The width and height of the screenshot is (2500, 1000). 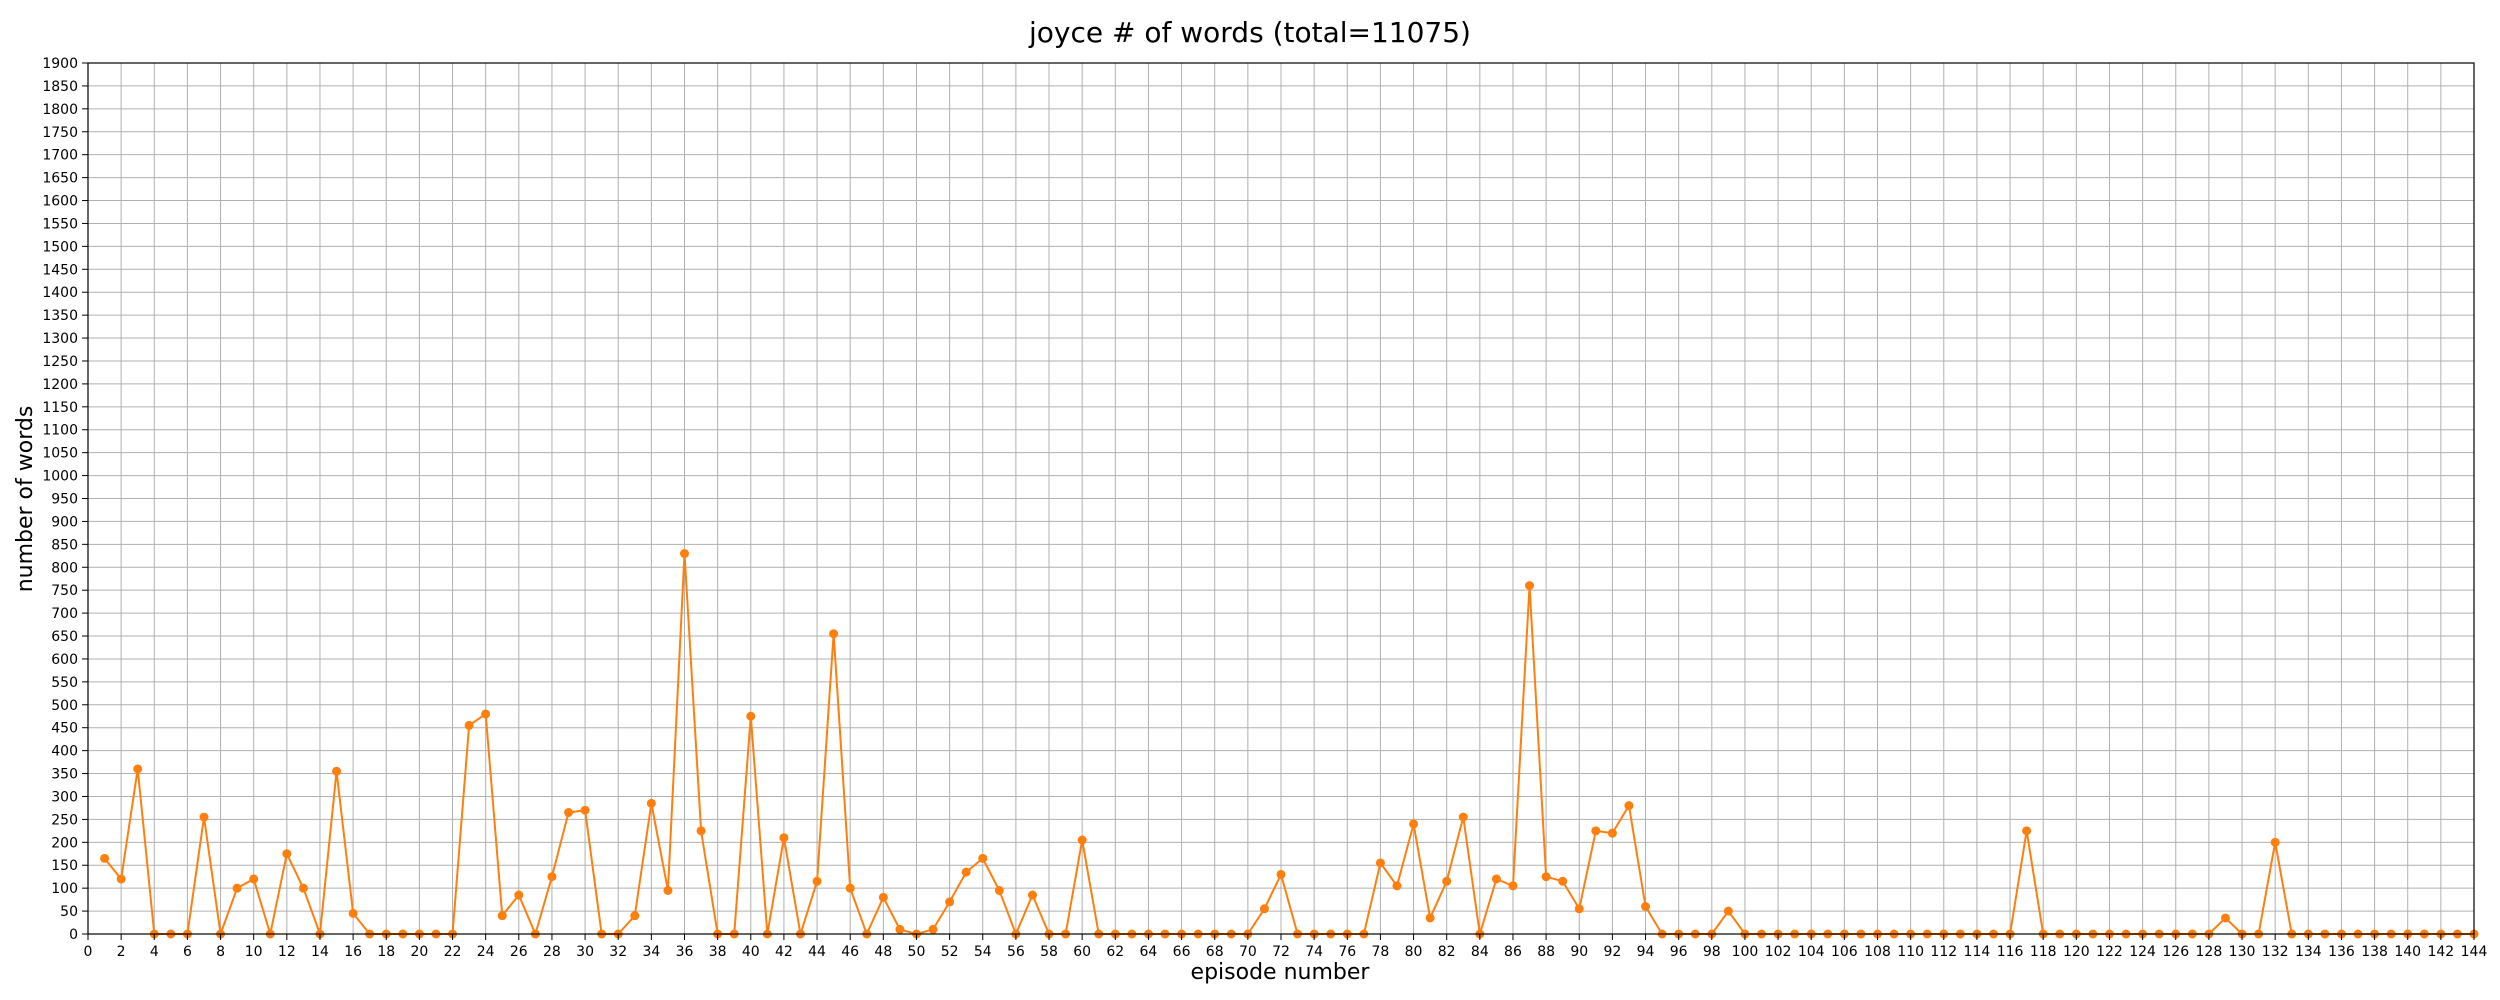 What do you see at coordinates (917, 952) in the screenshot?
I see `x-tick-label: 50` at bounding box center [917, 952].